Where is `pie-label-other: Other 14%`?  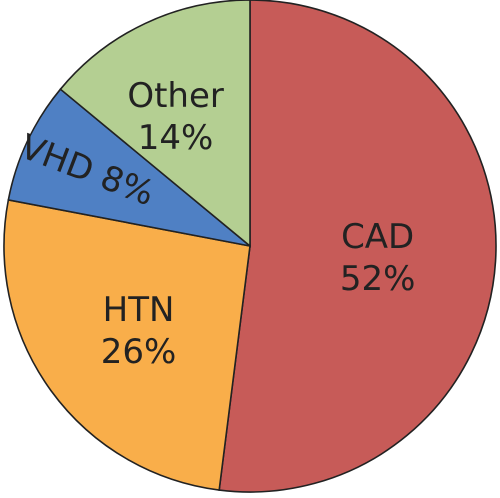 pie-label-other: Other 14% is located at coordinates (175, 117).